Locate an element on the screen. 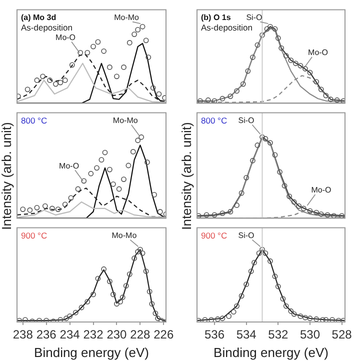 The width and height of the screenshot is (358, 361). x-tick-label: 530 is located at coordinates (310, 335).